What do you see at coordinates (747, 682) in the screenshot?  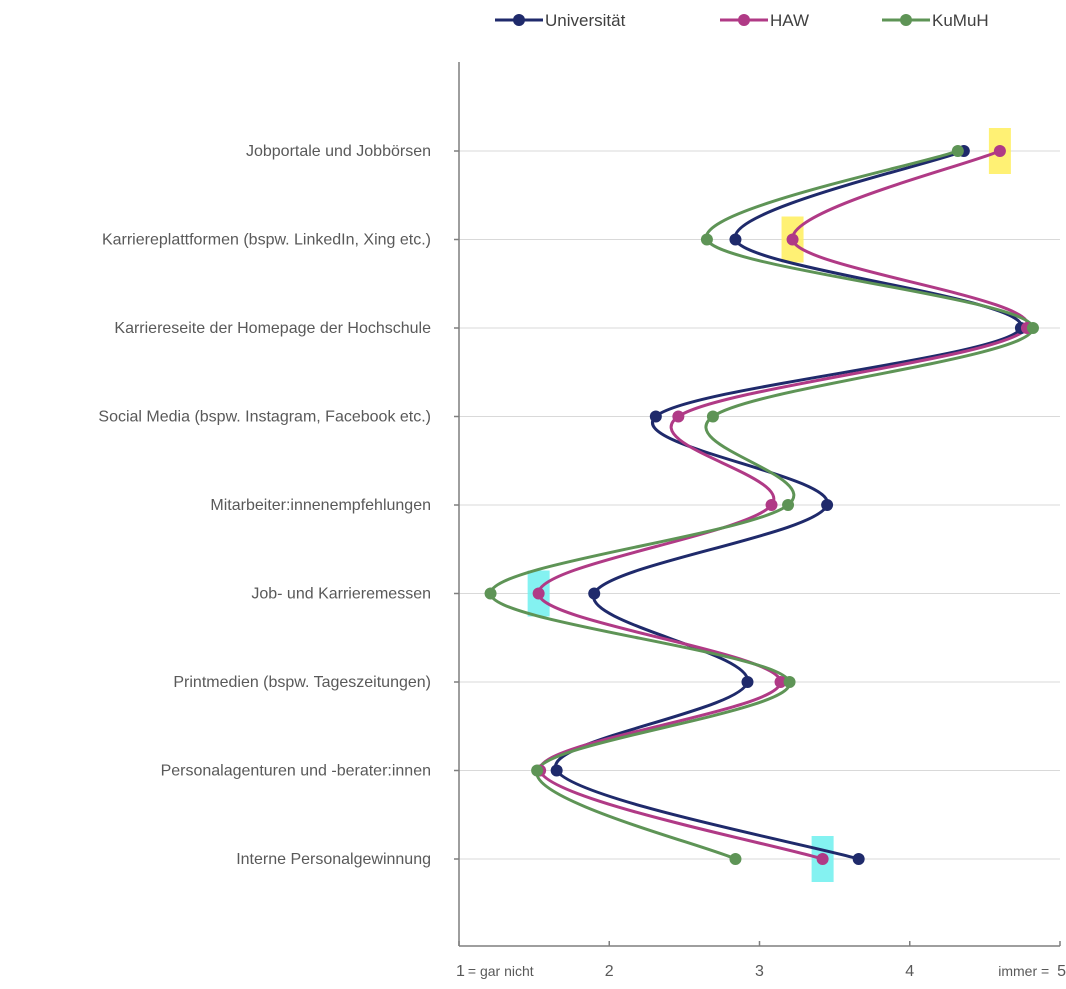 I see `point-universität-6` at bounding box center [747, 682].